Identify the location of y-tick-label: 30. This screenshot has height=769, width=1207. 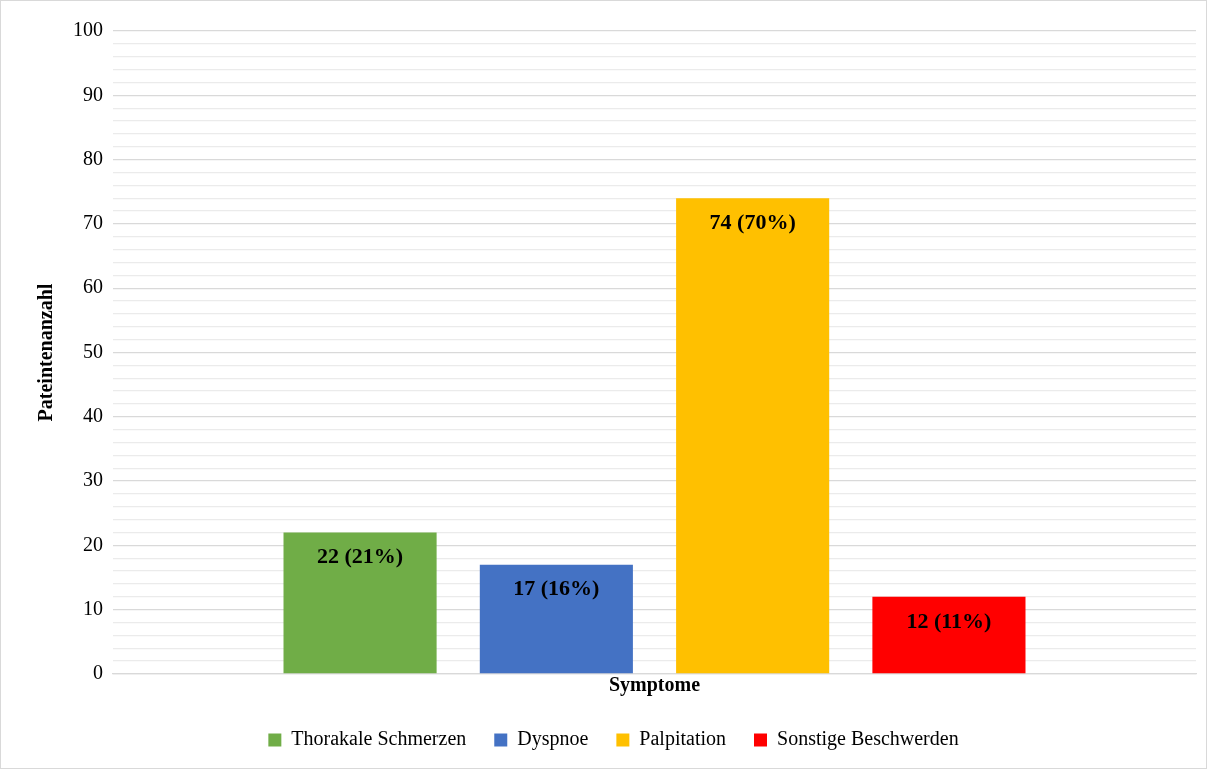
(93, 479).